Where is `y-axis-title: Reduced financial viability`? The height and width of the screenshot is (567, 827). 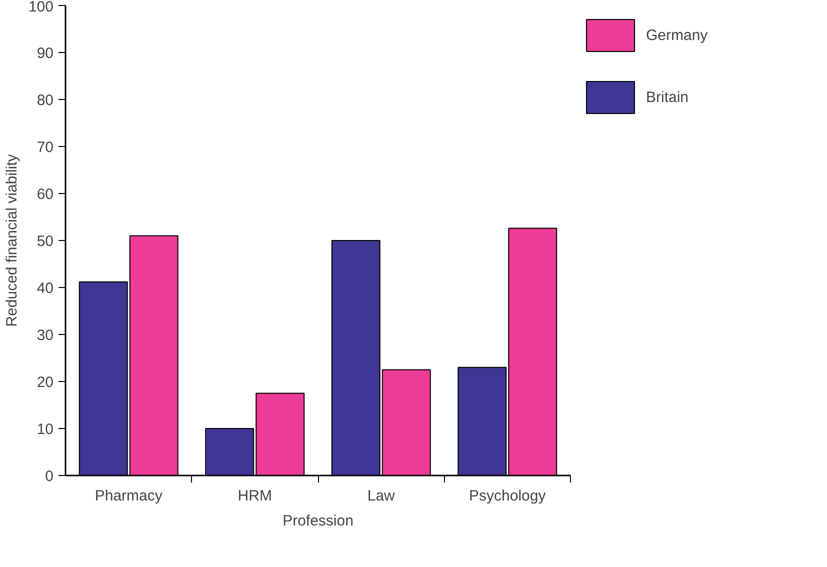 y-axis-title: Reduced financial viability is located at coordinates (11, 240).